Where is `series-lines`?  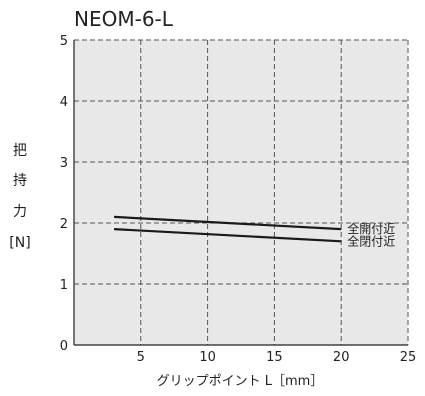
series-lines is located at coordinates (228, 229).